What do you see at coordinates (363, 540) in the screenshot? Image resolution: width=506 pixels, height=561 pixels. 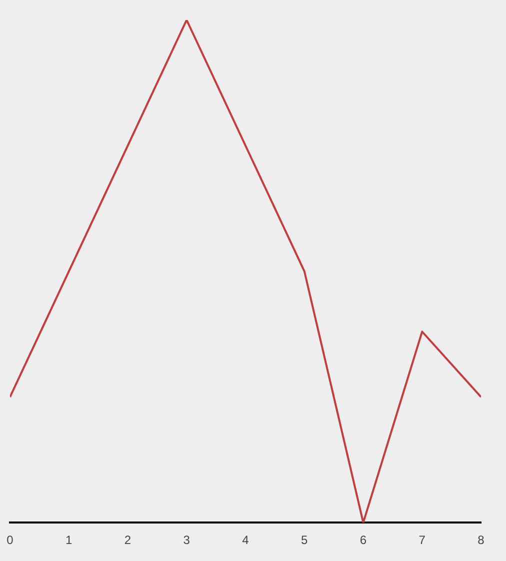 I see `x-tick-label: 6` at bounding box center [363, 540].